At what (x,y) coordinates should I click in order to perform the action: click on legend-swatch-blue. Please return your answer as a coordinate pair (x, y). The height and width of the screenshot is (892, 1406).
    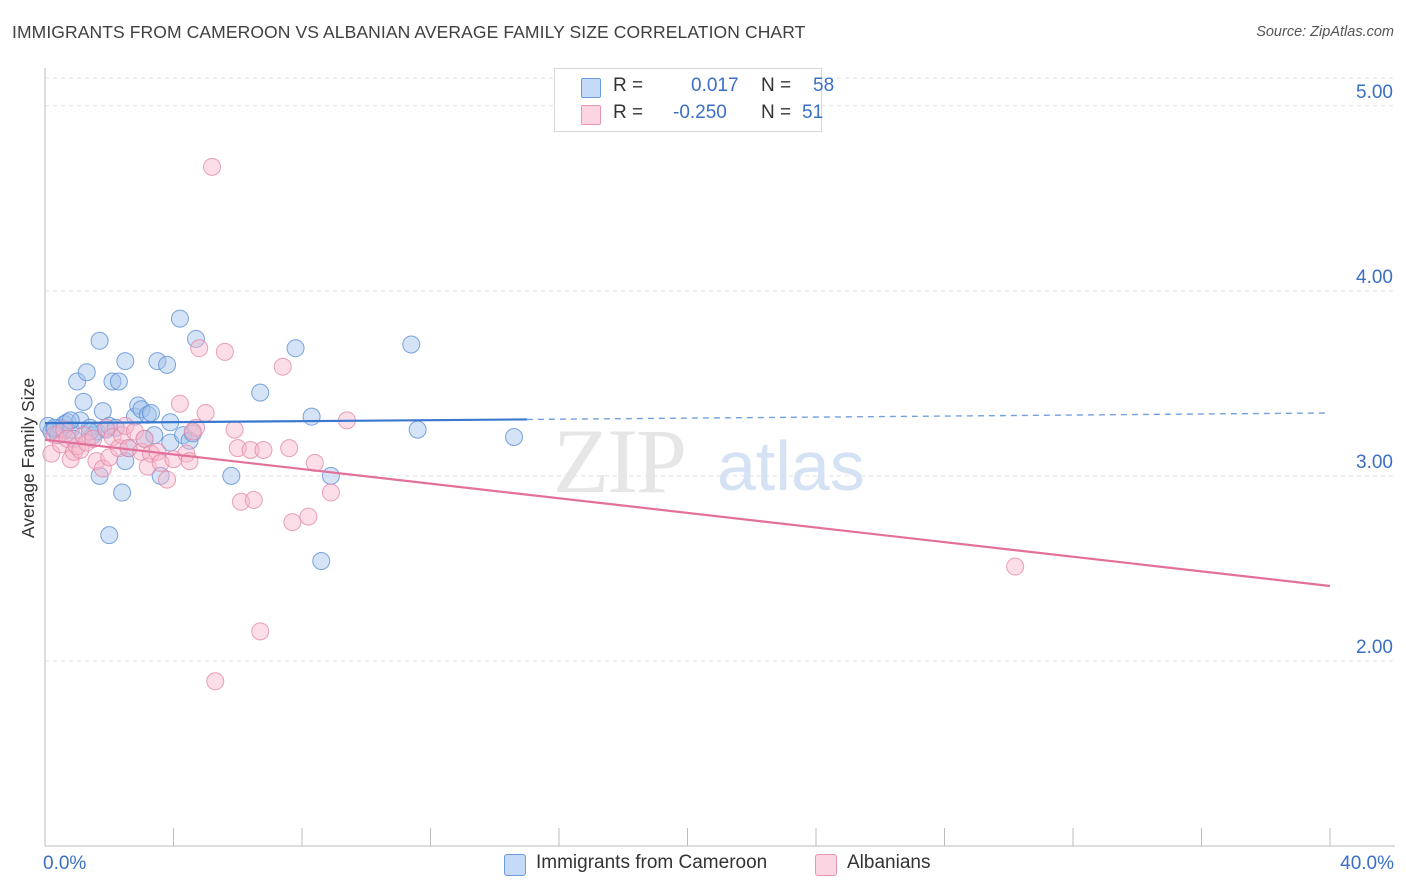
    Looking at the image, I should click on (591, 88).